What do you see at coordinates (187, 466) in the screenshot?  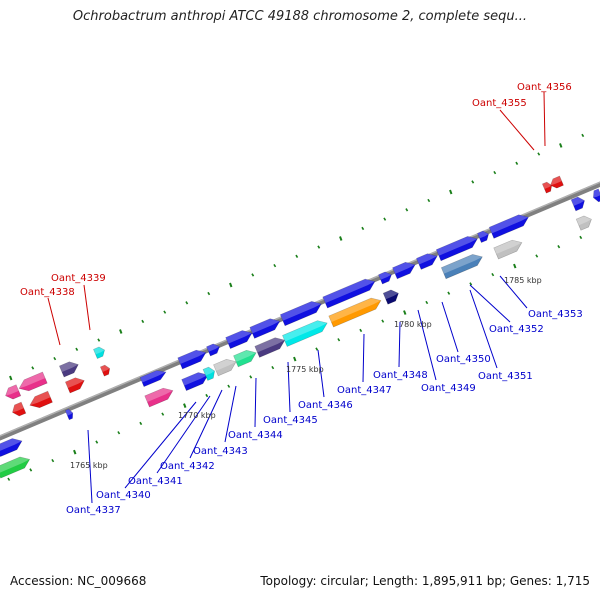 I see `gene-label-oant-4342: Oant_4342` at bounding box center [187, 466].